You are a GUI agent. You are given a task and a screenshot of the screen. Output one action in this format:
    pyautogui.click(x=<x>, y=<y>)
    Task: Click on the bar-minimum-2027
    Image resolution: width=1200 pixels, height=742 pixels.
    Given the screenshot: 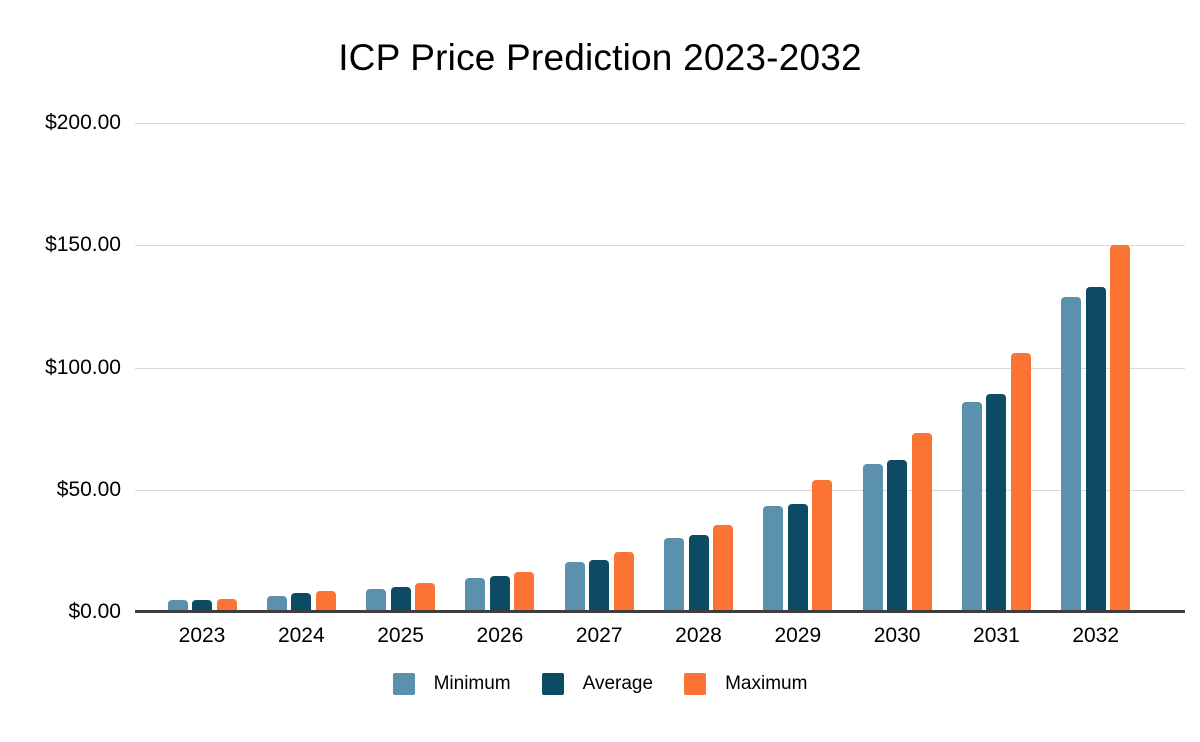 What is the action you would take?
    pyautogui.click(x=574, y=586)
    